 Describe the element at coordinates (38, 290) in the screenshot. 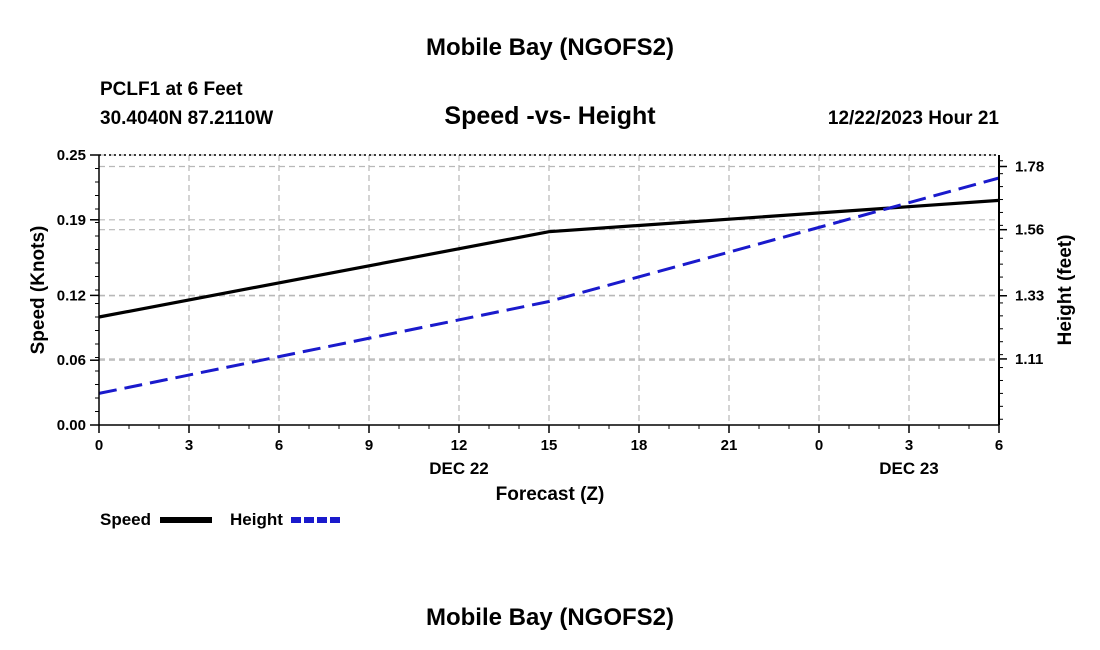

I see `left-axis-label: Speed (Knots)` at that location.